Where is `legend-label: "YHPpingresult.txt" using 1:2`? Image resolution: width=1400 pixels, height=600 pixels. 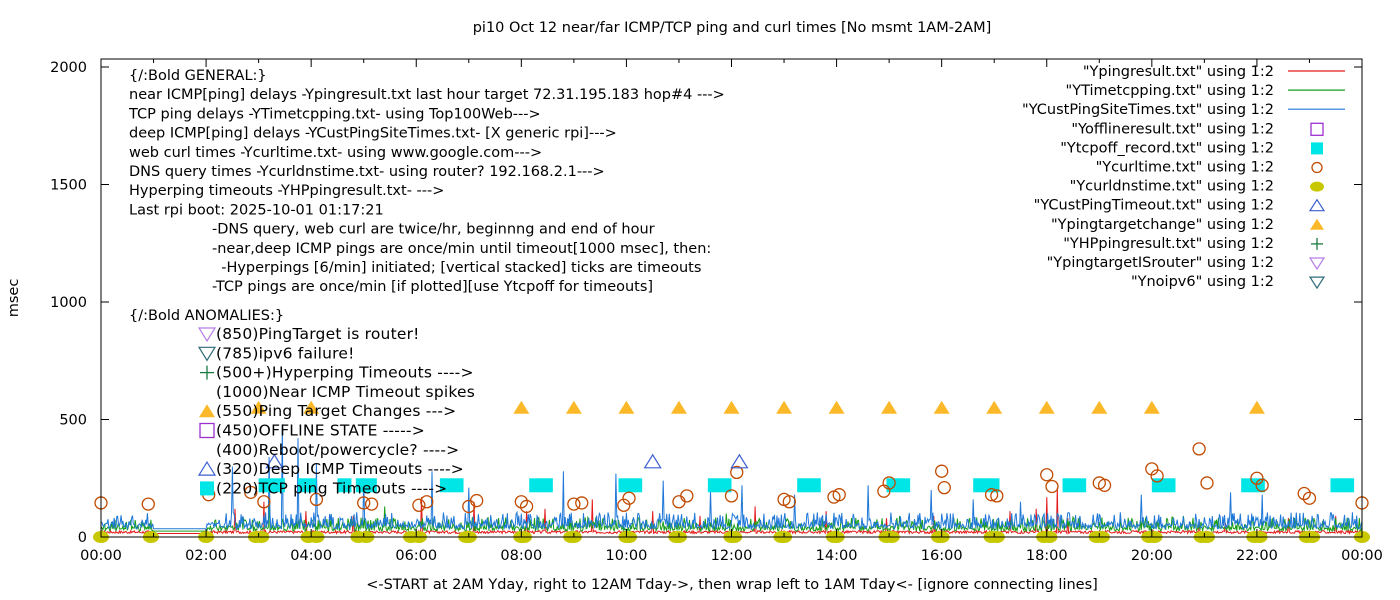 legend-label: "YHPpingresult.txt" using 1:2 is located at coordinates (1168, 244).